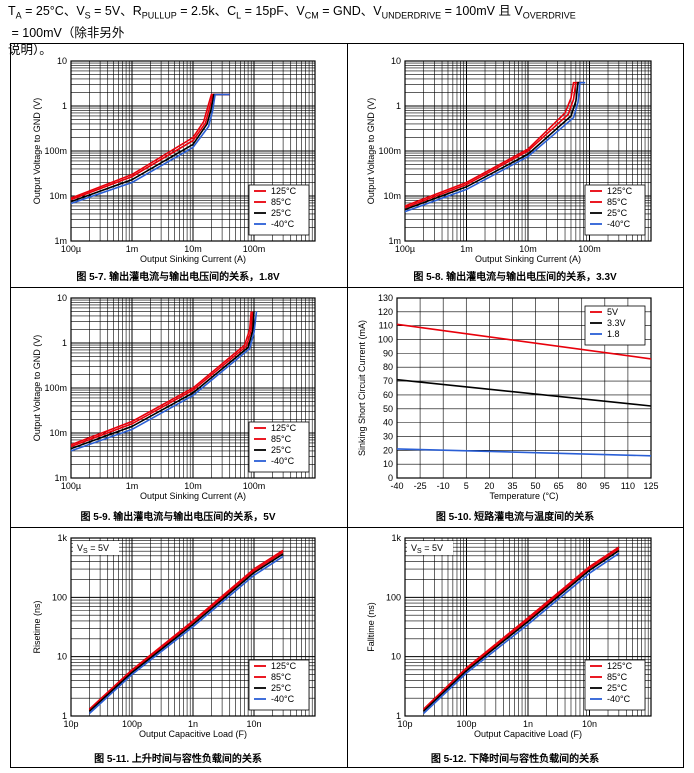 This screenshot has width=694, height=773. I want to click on y-tick-label: 100, so click(59, 597).